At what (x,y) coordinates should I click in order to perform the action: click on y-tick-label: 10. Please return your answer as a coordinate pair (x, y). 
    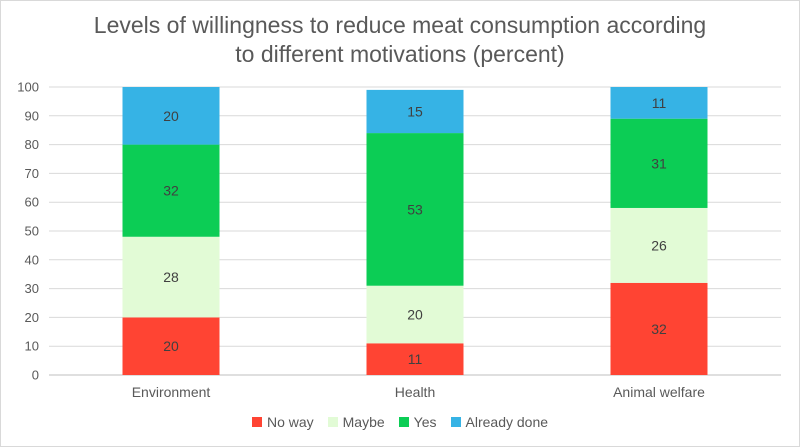
    Looking at the image, I should click on (32, 346).